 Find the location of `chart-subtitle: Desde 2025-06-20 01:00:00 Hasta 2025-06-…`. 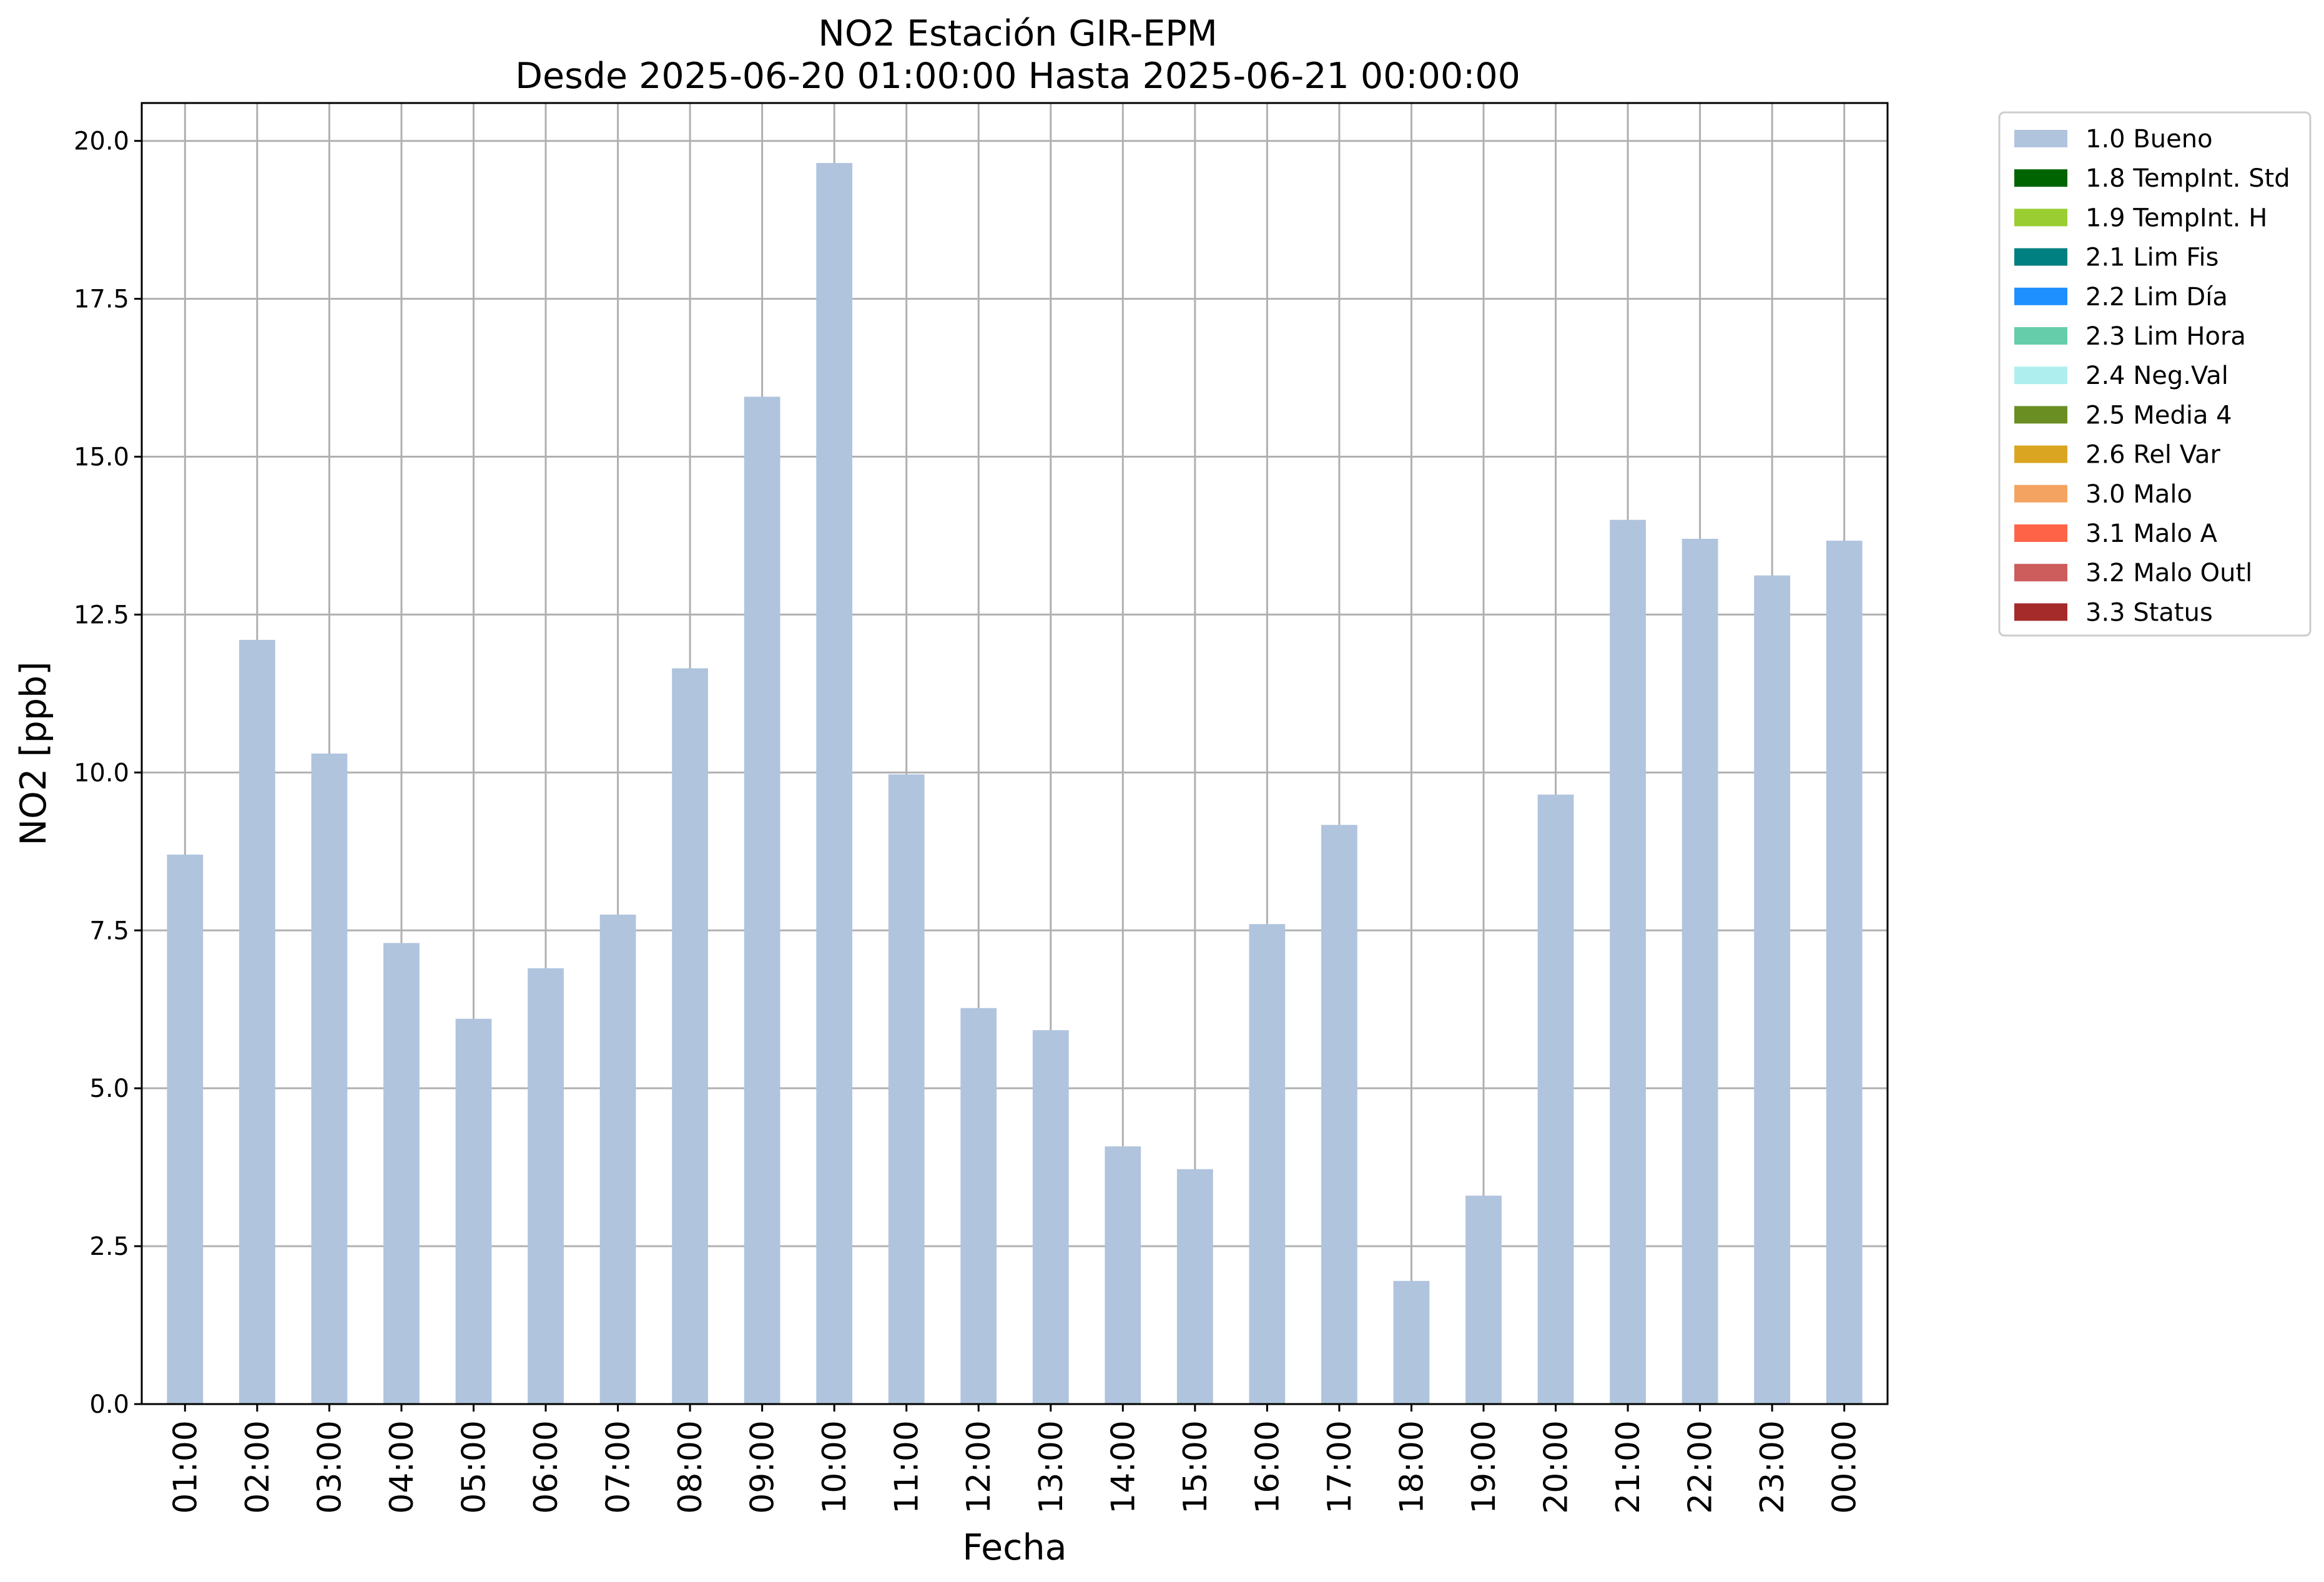

chart-subtitle: Desde 2025-06-20 01:00:00 Hasta 2025-06-… is located at coordinates (1017, 76).